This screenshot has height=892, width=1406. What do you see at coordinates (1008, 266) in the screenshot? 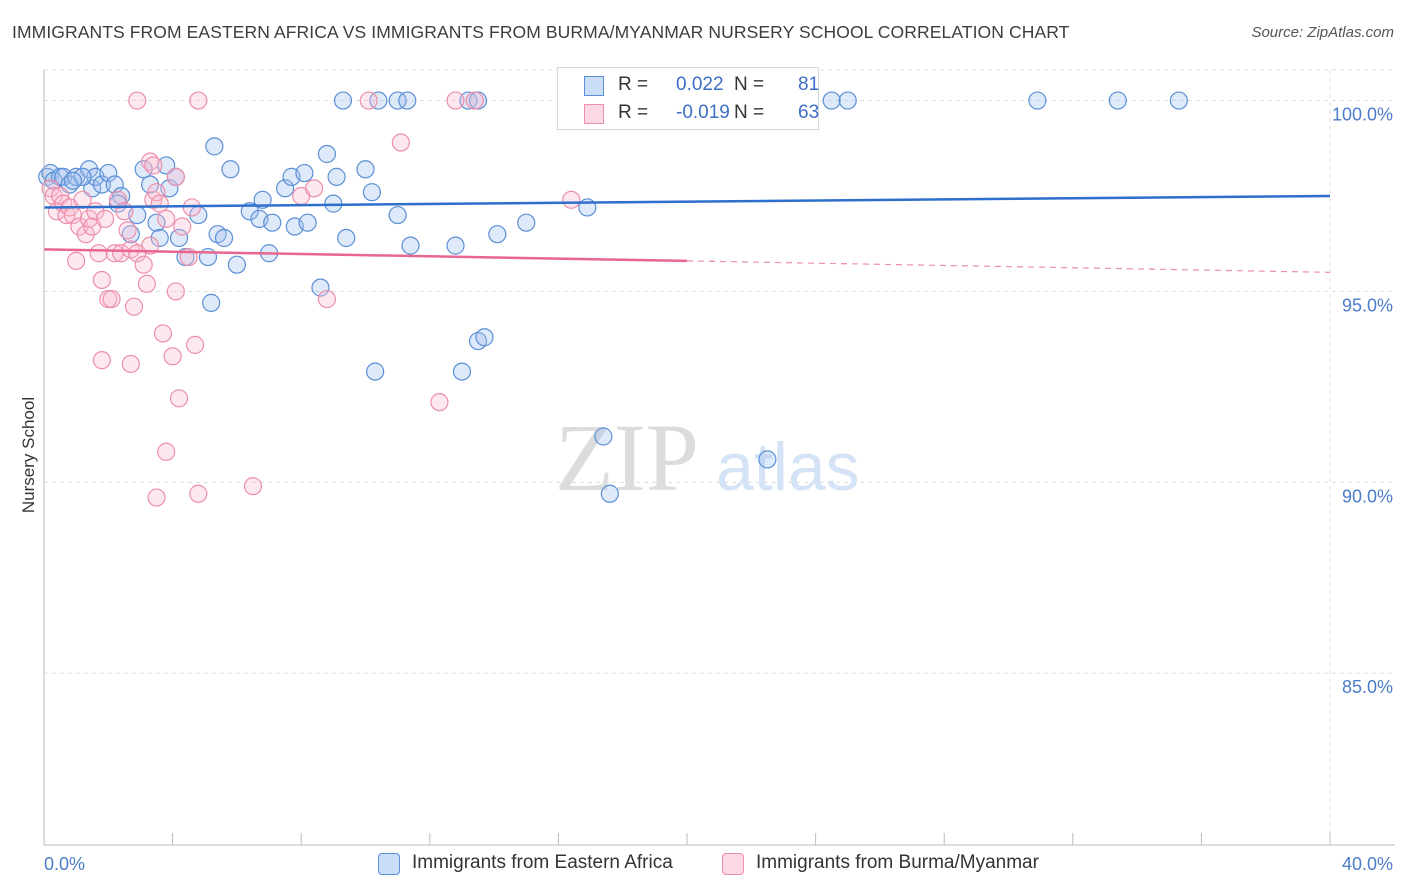
I see `trend-extension-burma` at bounding box center [1008, 266].